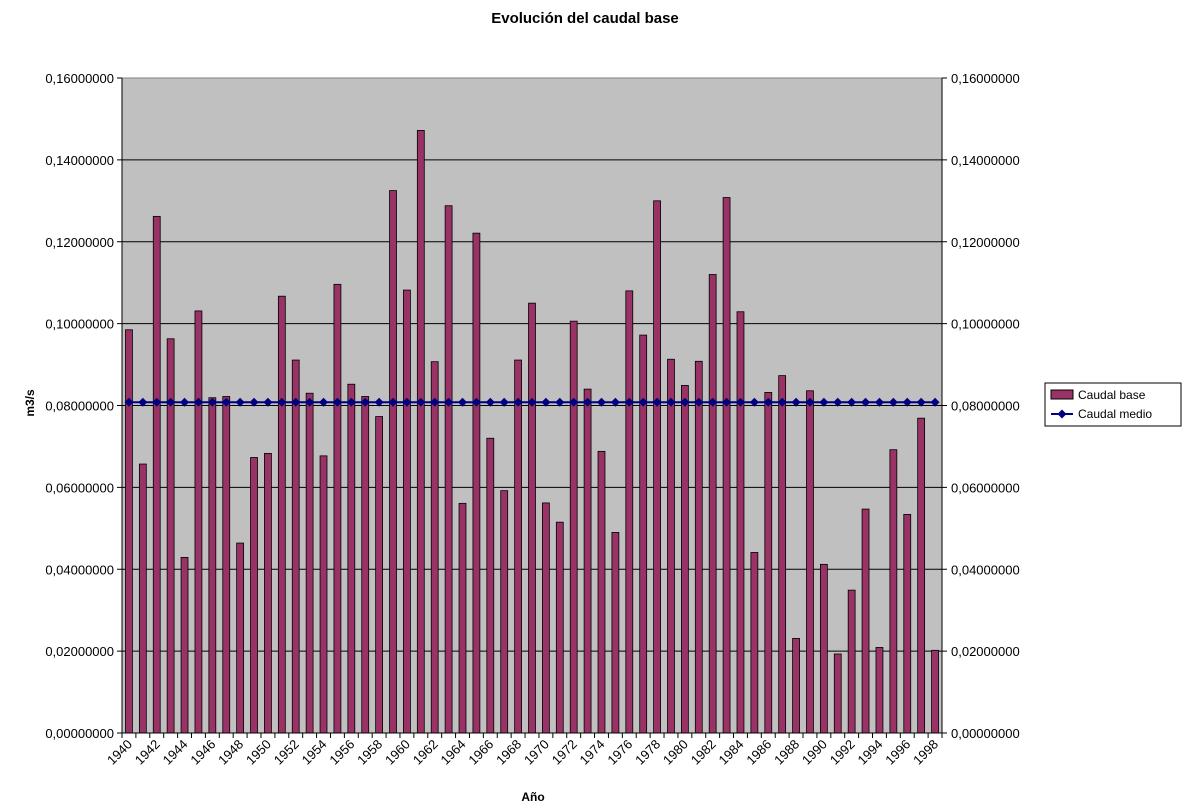 This screenshot has height=805, width=1185. I want to click on marker-1996, so click(907, 402).